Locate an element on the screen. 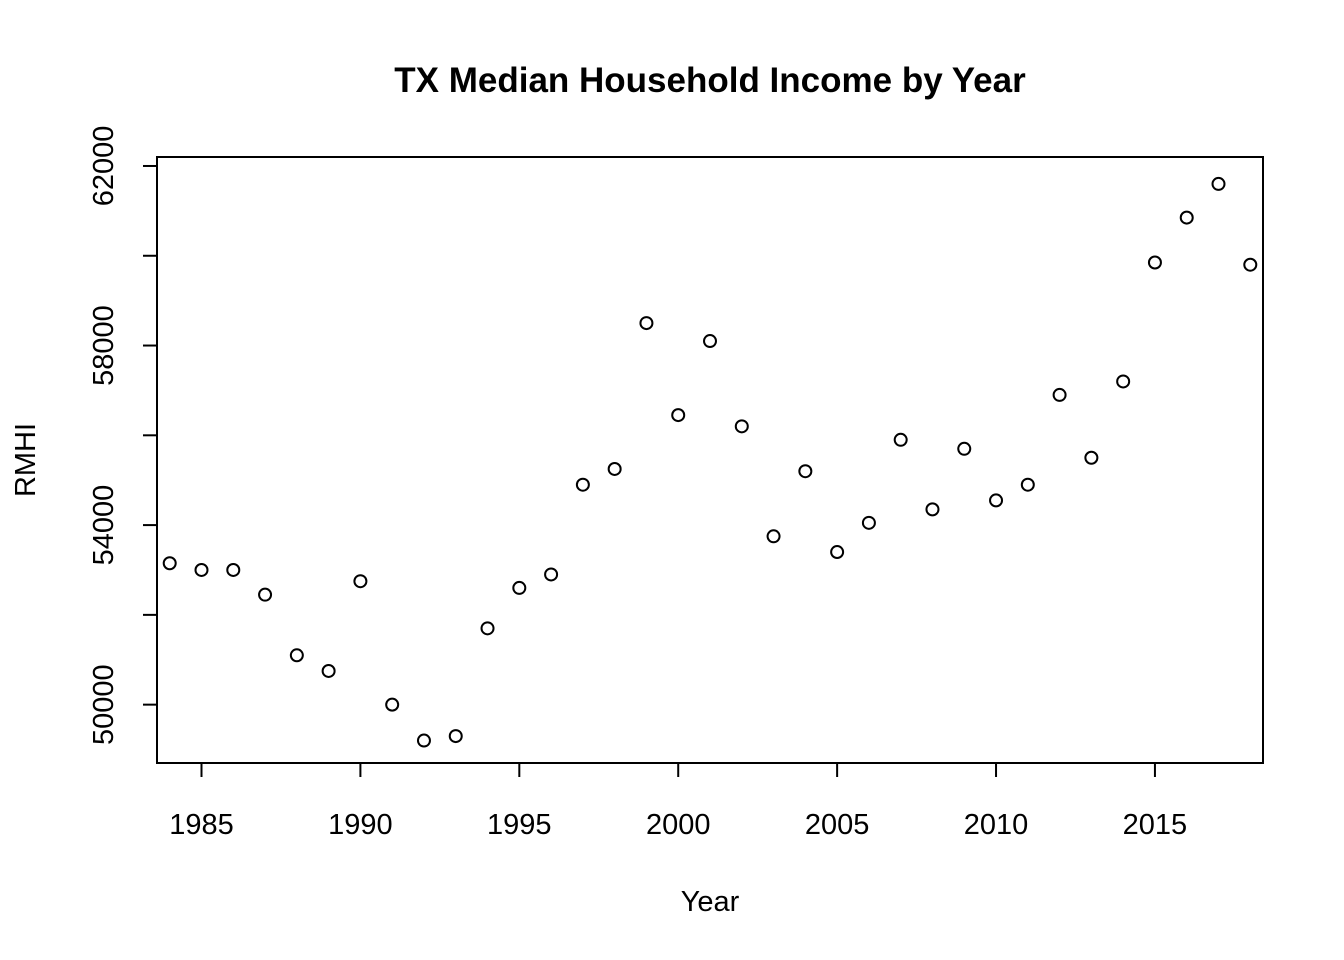 Image resolution: width=1344 pixels, height=960 pixels. y-axis: 50000 54000 58000 62000 is located at coordinates (123, 435).